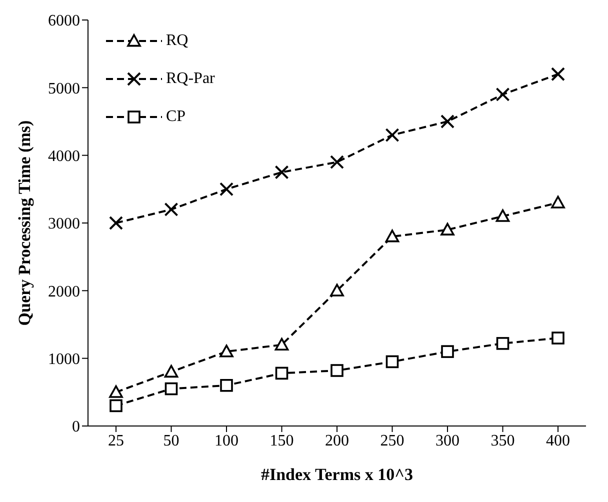 The image size is (608, 502). What do you see at coordinates (64, 224) in the screenshot?
I see `y-tick-label: 3000` at bounding box center [64, 224].